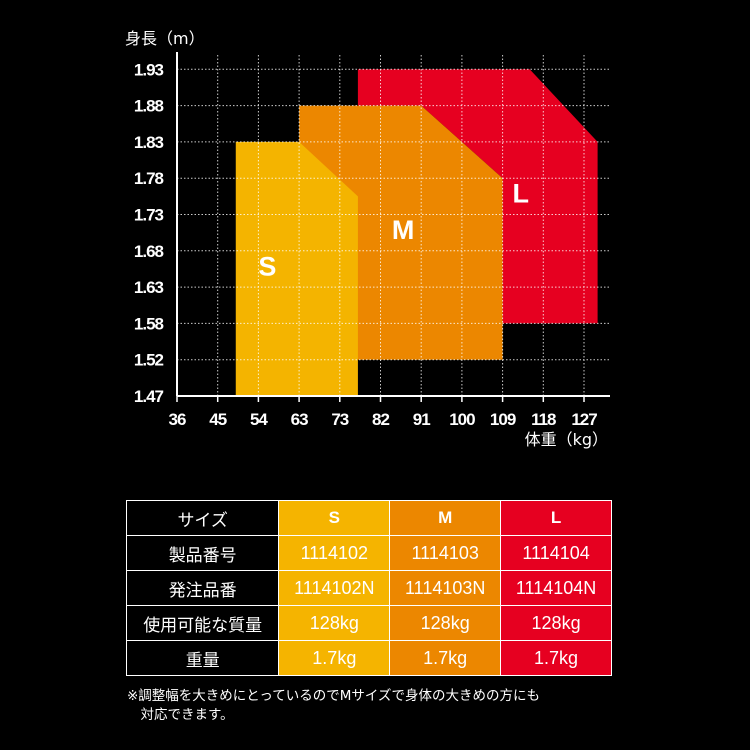 Image resolution: width=750 pixels, height=750 pixels. What do you see at coordinates (149, 178) in the screenshot?
I see `y-tick-label: 1.78` at bounding box center [149, 178].